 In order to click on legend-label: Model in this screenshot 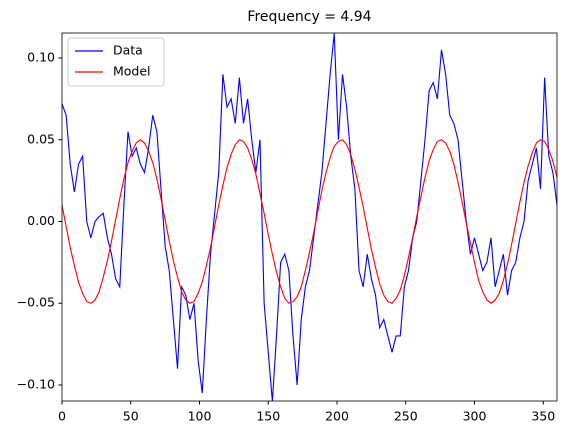, I will do `click(132, 71)`.